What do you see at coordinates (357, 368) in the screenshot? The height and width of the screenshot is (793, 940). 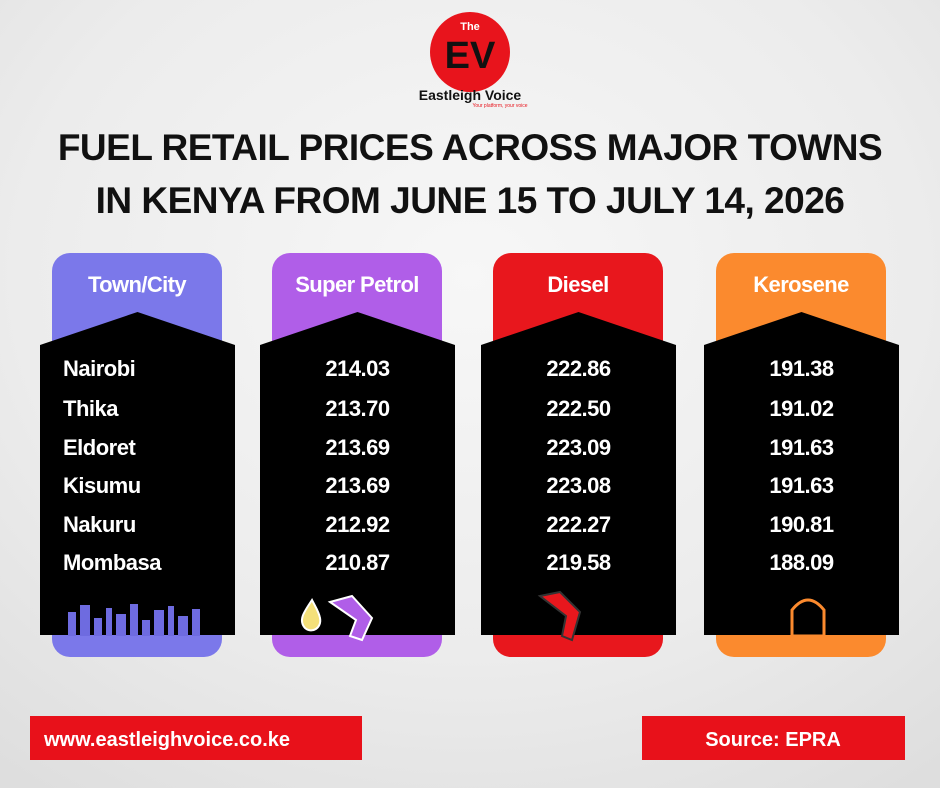 I see `price: 214.03` at bounding box center [357, 368].